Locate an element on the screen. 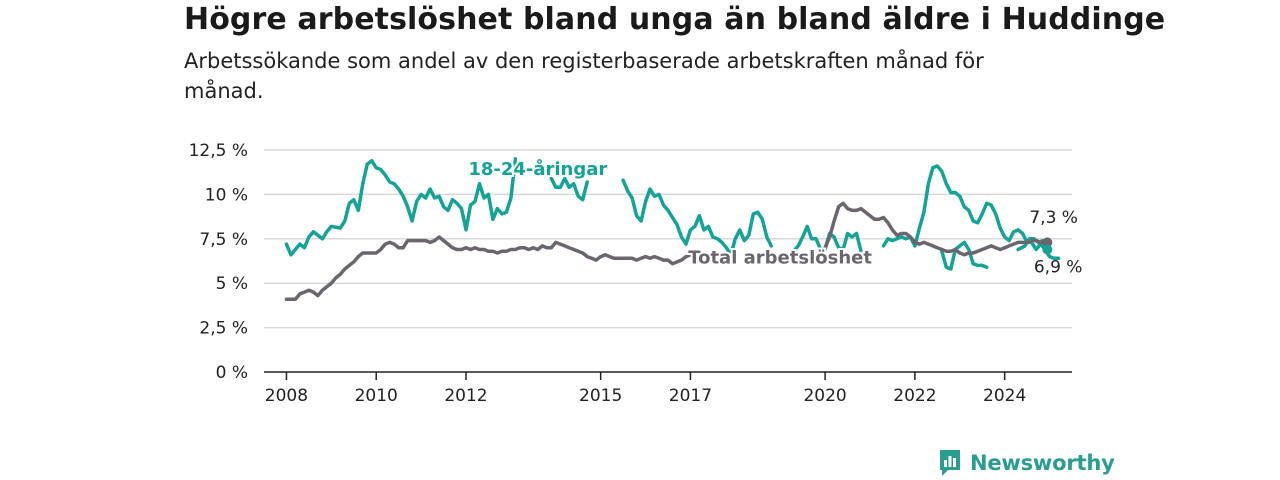 Image resolution: width=1280 pixels, height=480 pixels. brand-name: Newsworthy is located at coordinates (1042, 463).